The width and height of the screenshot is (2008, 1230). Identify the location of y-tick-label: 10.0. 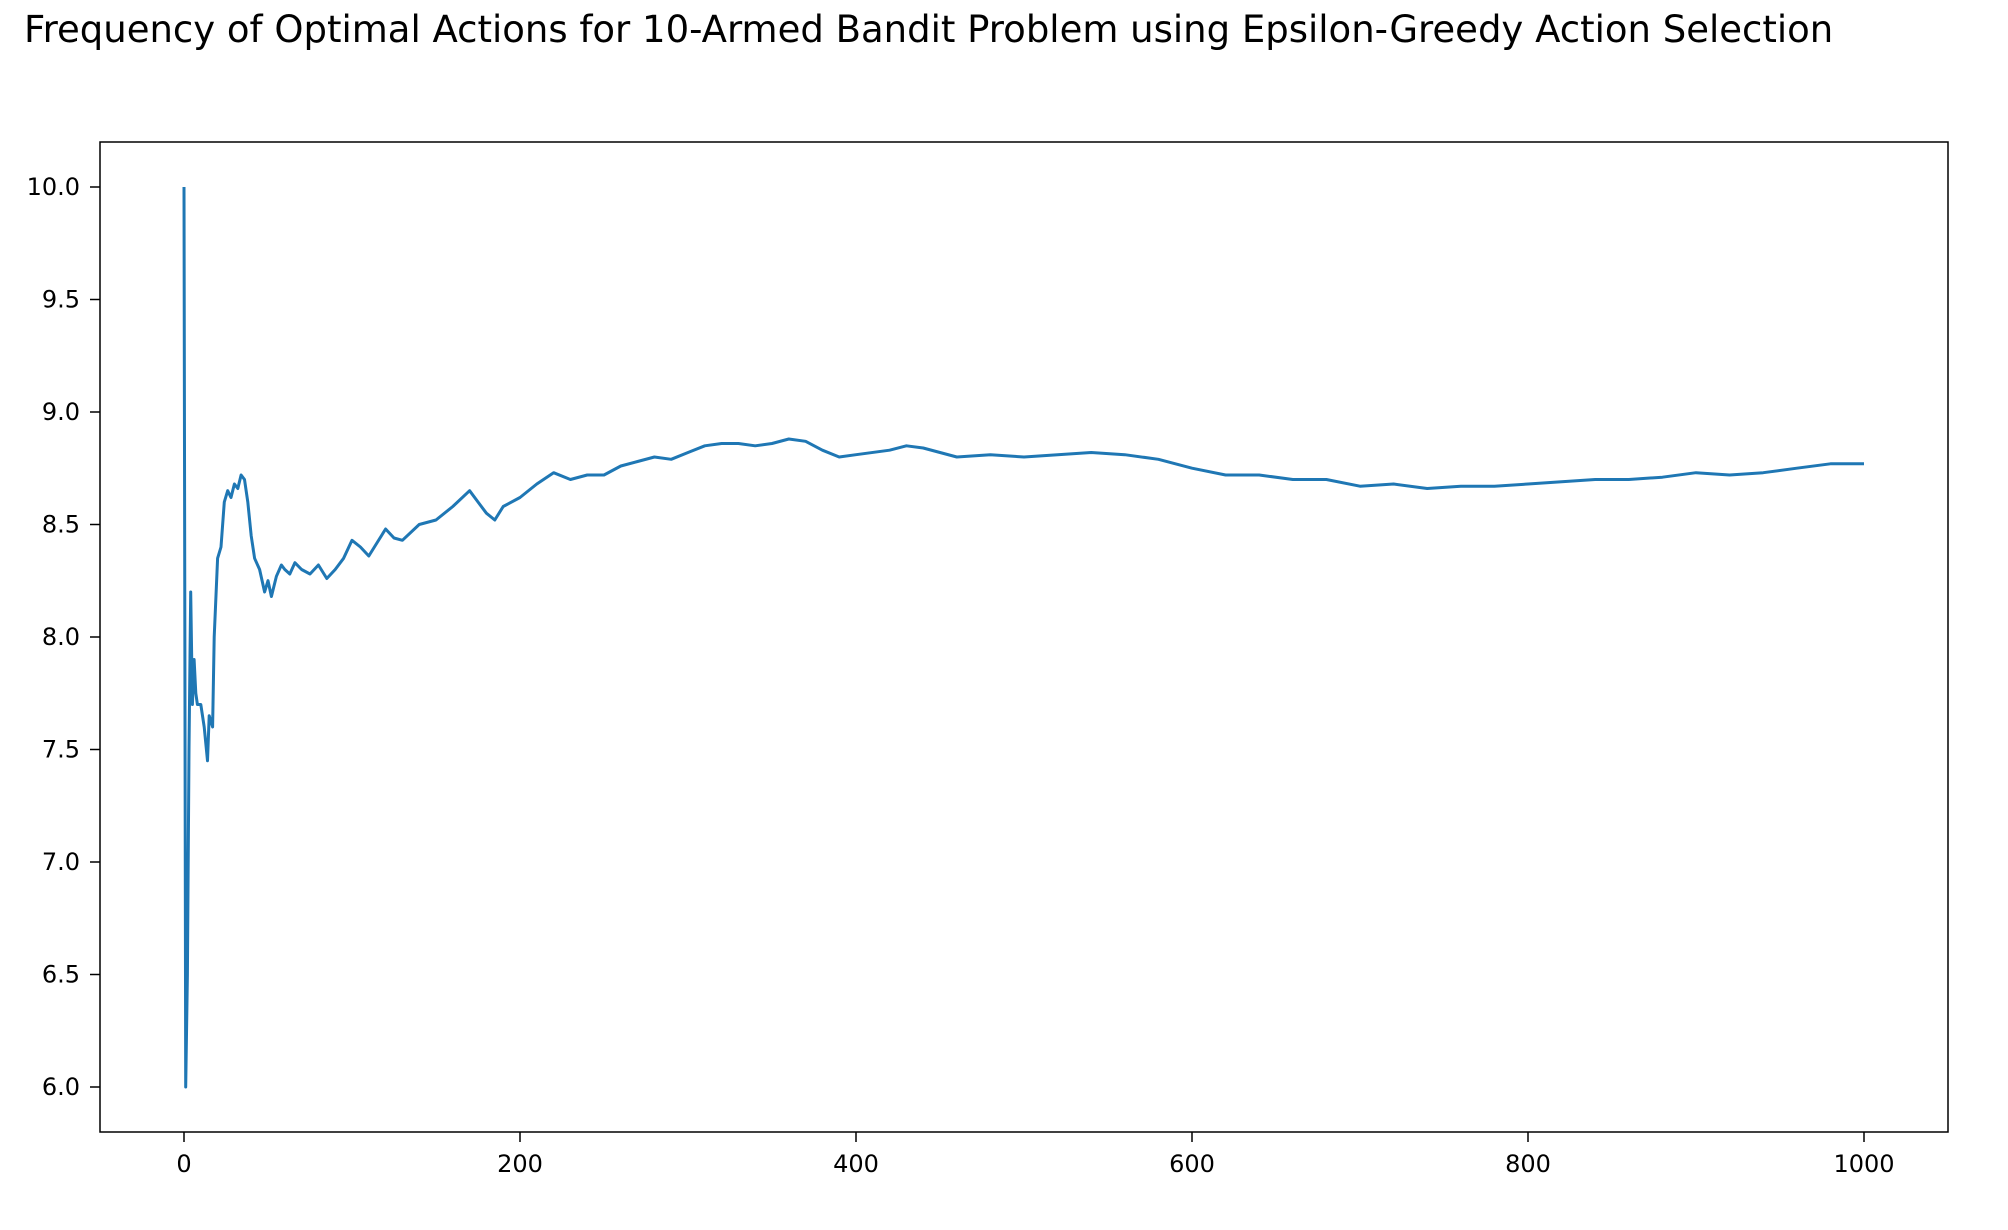
(53, 187).